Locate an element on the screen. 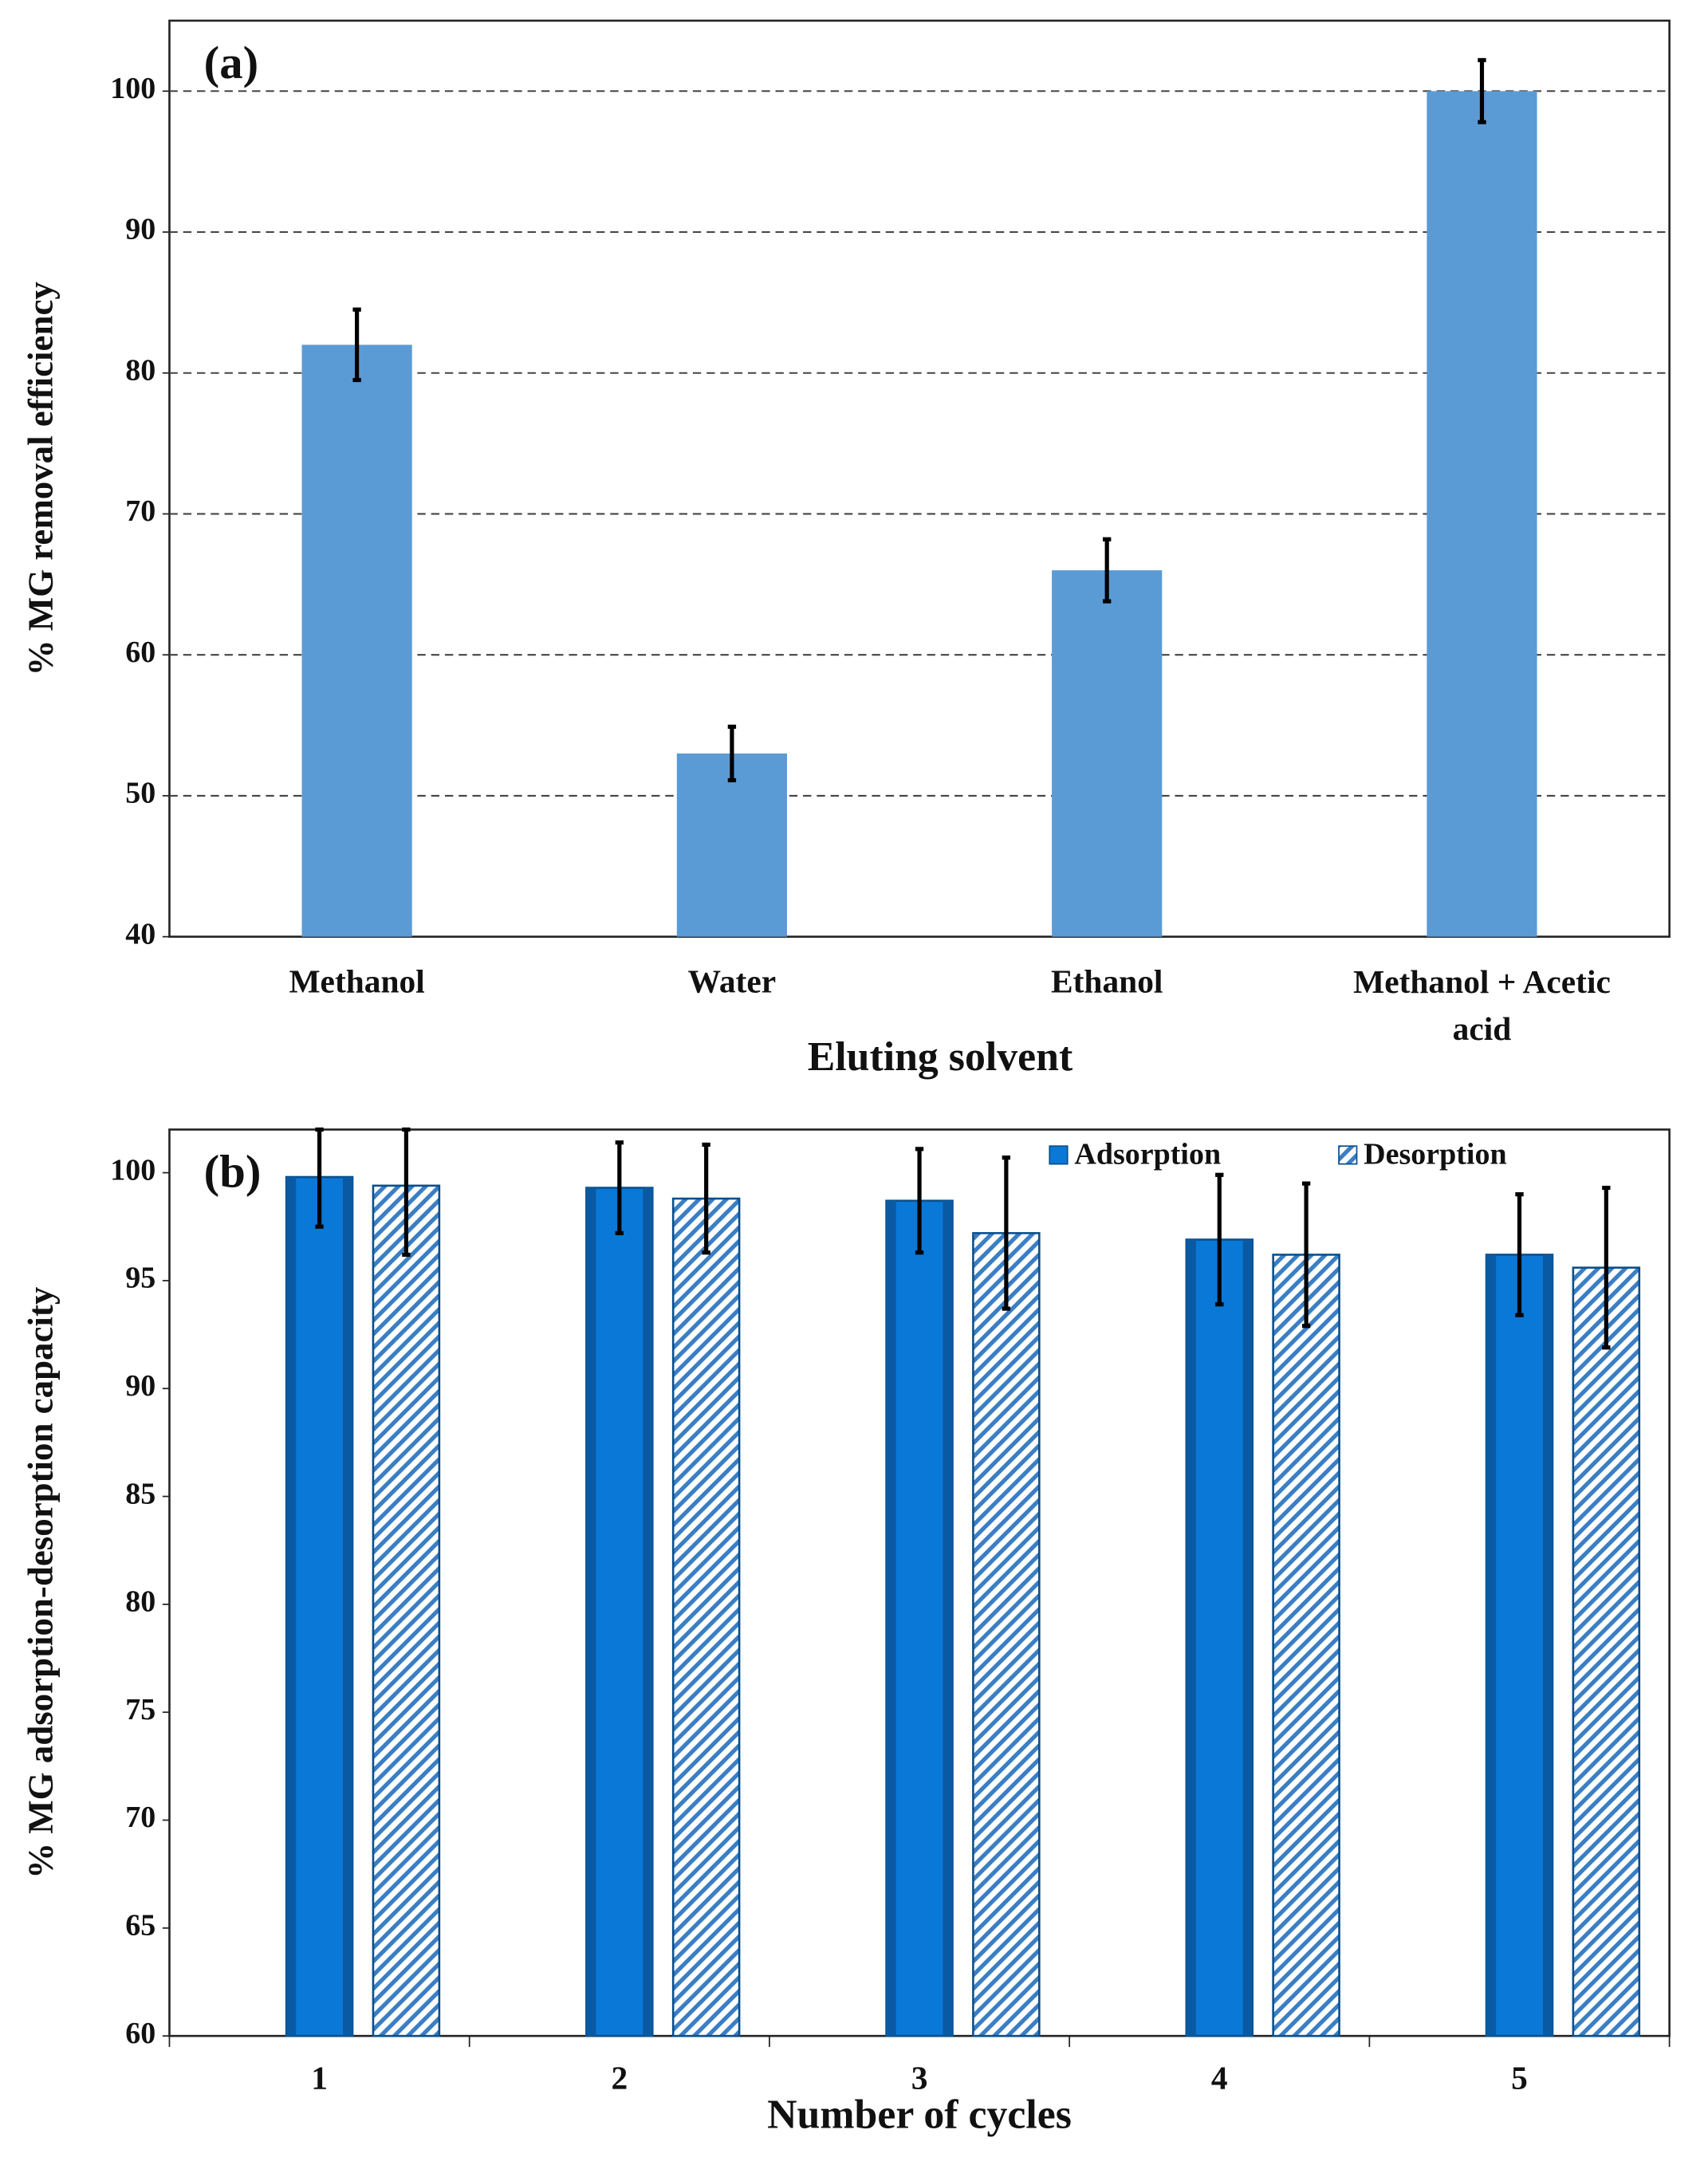 This screenshot has width=1708, height=2173. y-axis-label: % MG removal efficiency is located at coordinates (41, 479).